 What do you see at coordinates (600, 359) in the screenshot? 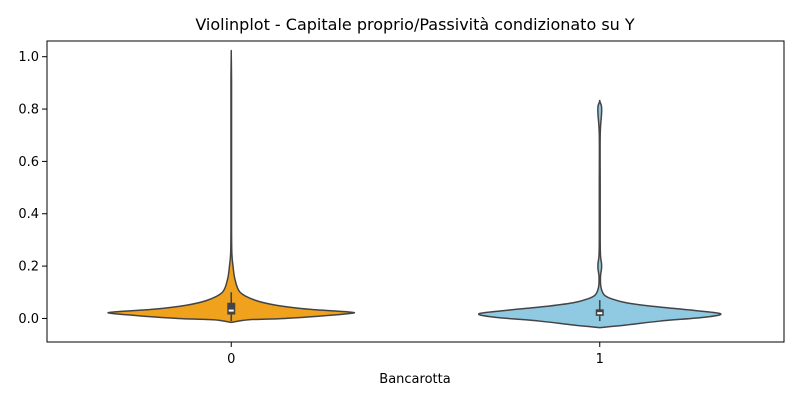
I see `x-tick-label: 1` at bounding box center [600, 359].